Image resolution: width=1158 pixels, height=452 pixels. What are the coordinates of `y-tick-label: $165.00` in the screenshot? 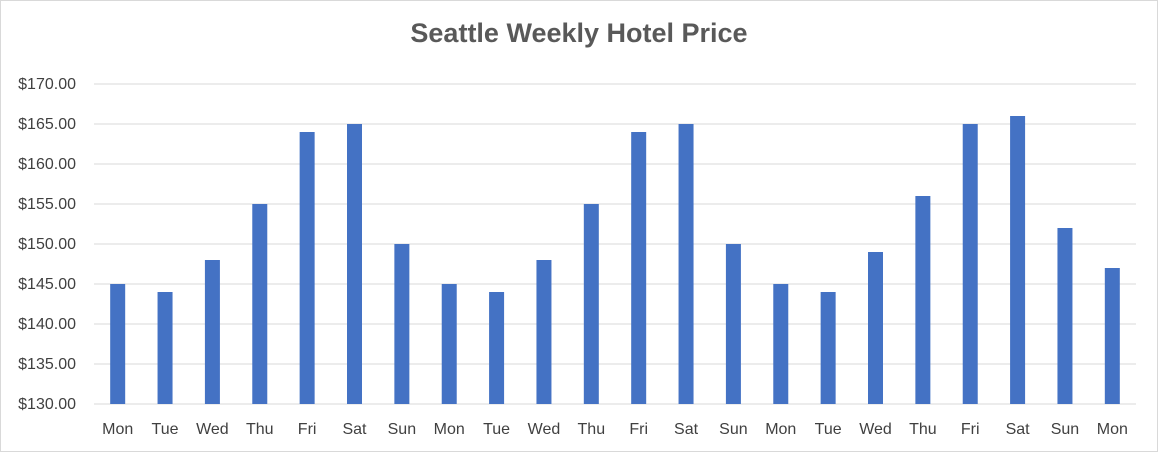 It's located at (47, 124).